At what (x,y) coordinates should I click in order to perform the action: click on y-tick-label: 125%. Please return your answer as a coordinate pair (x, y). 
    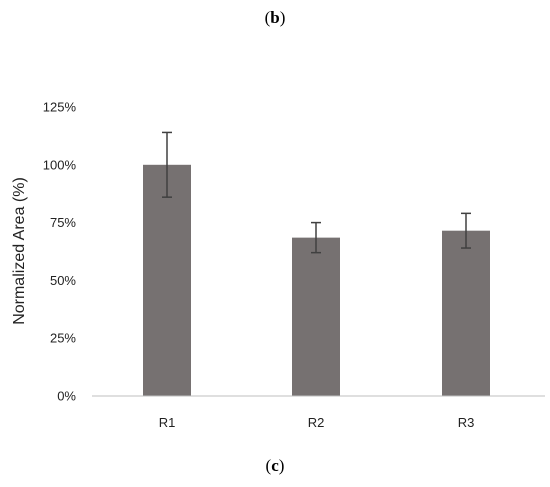
    Looking at the image, I should click on (60, 107).